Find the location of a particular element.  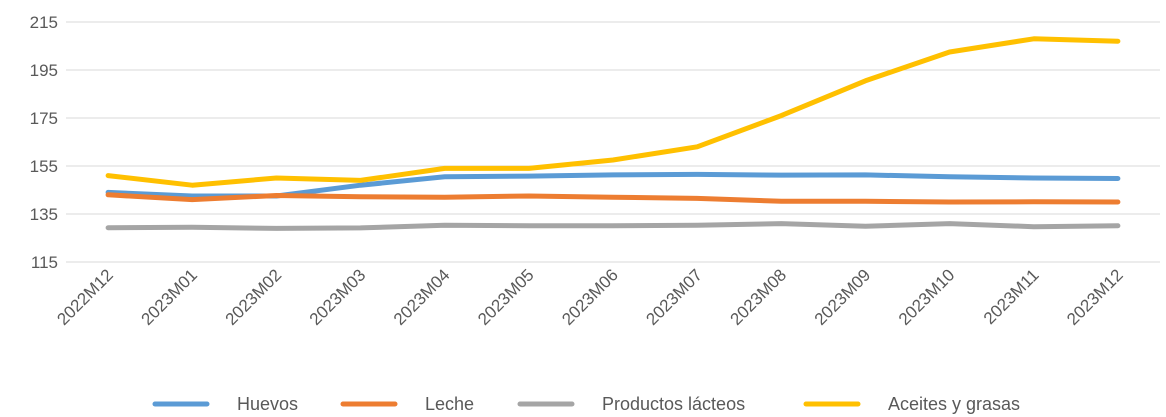

legend-item: Huevos is located at coordinates (225, 404).